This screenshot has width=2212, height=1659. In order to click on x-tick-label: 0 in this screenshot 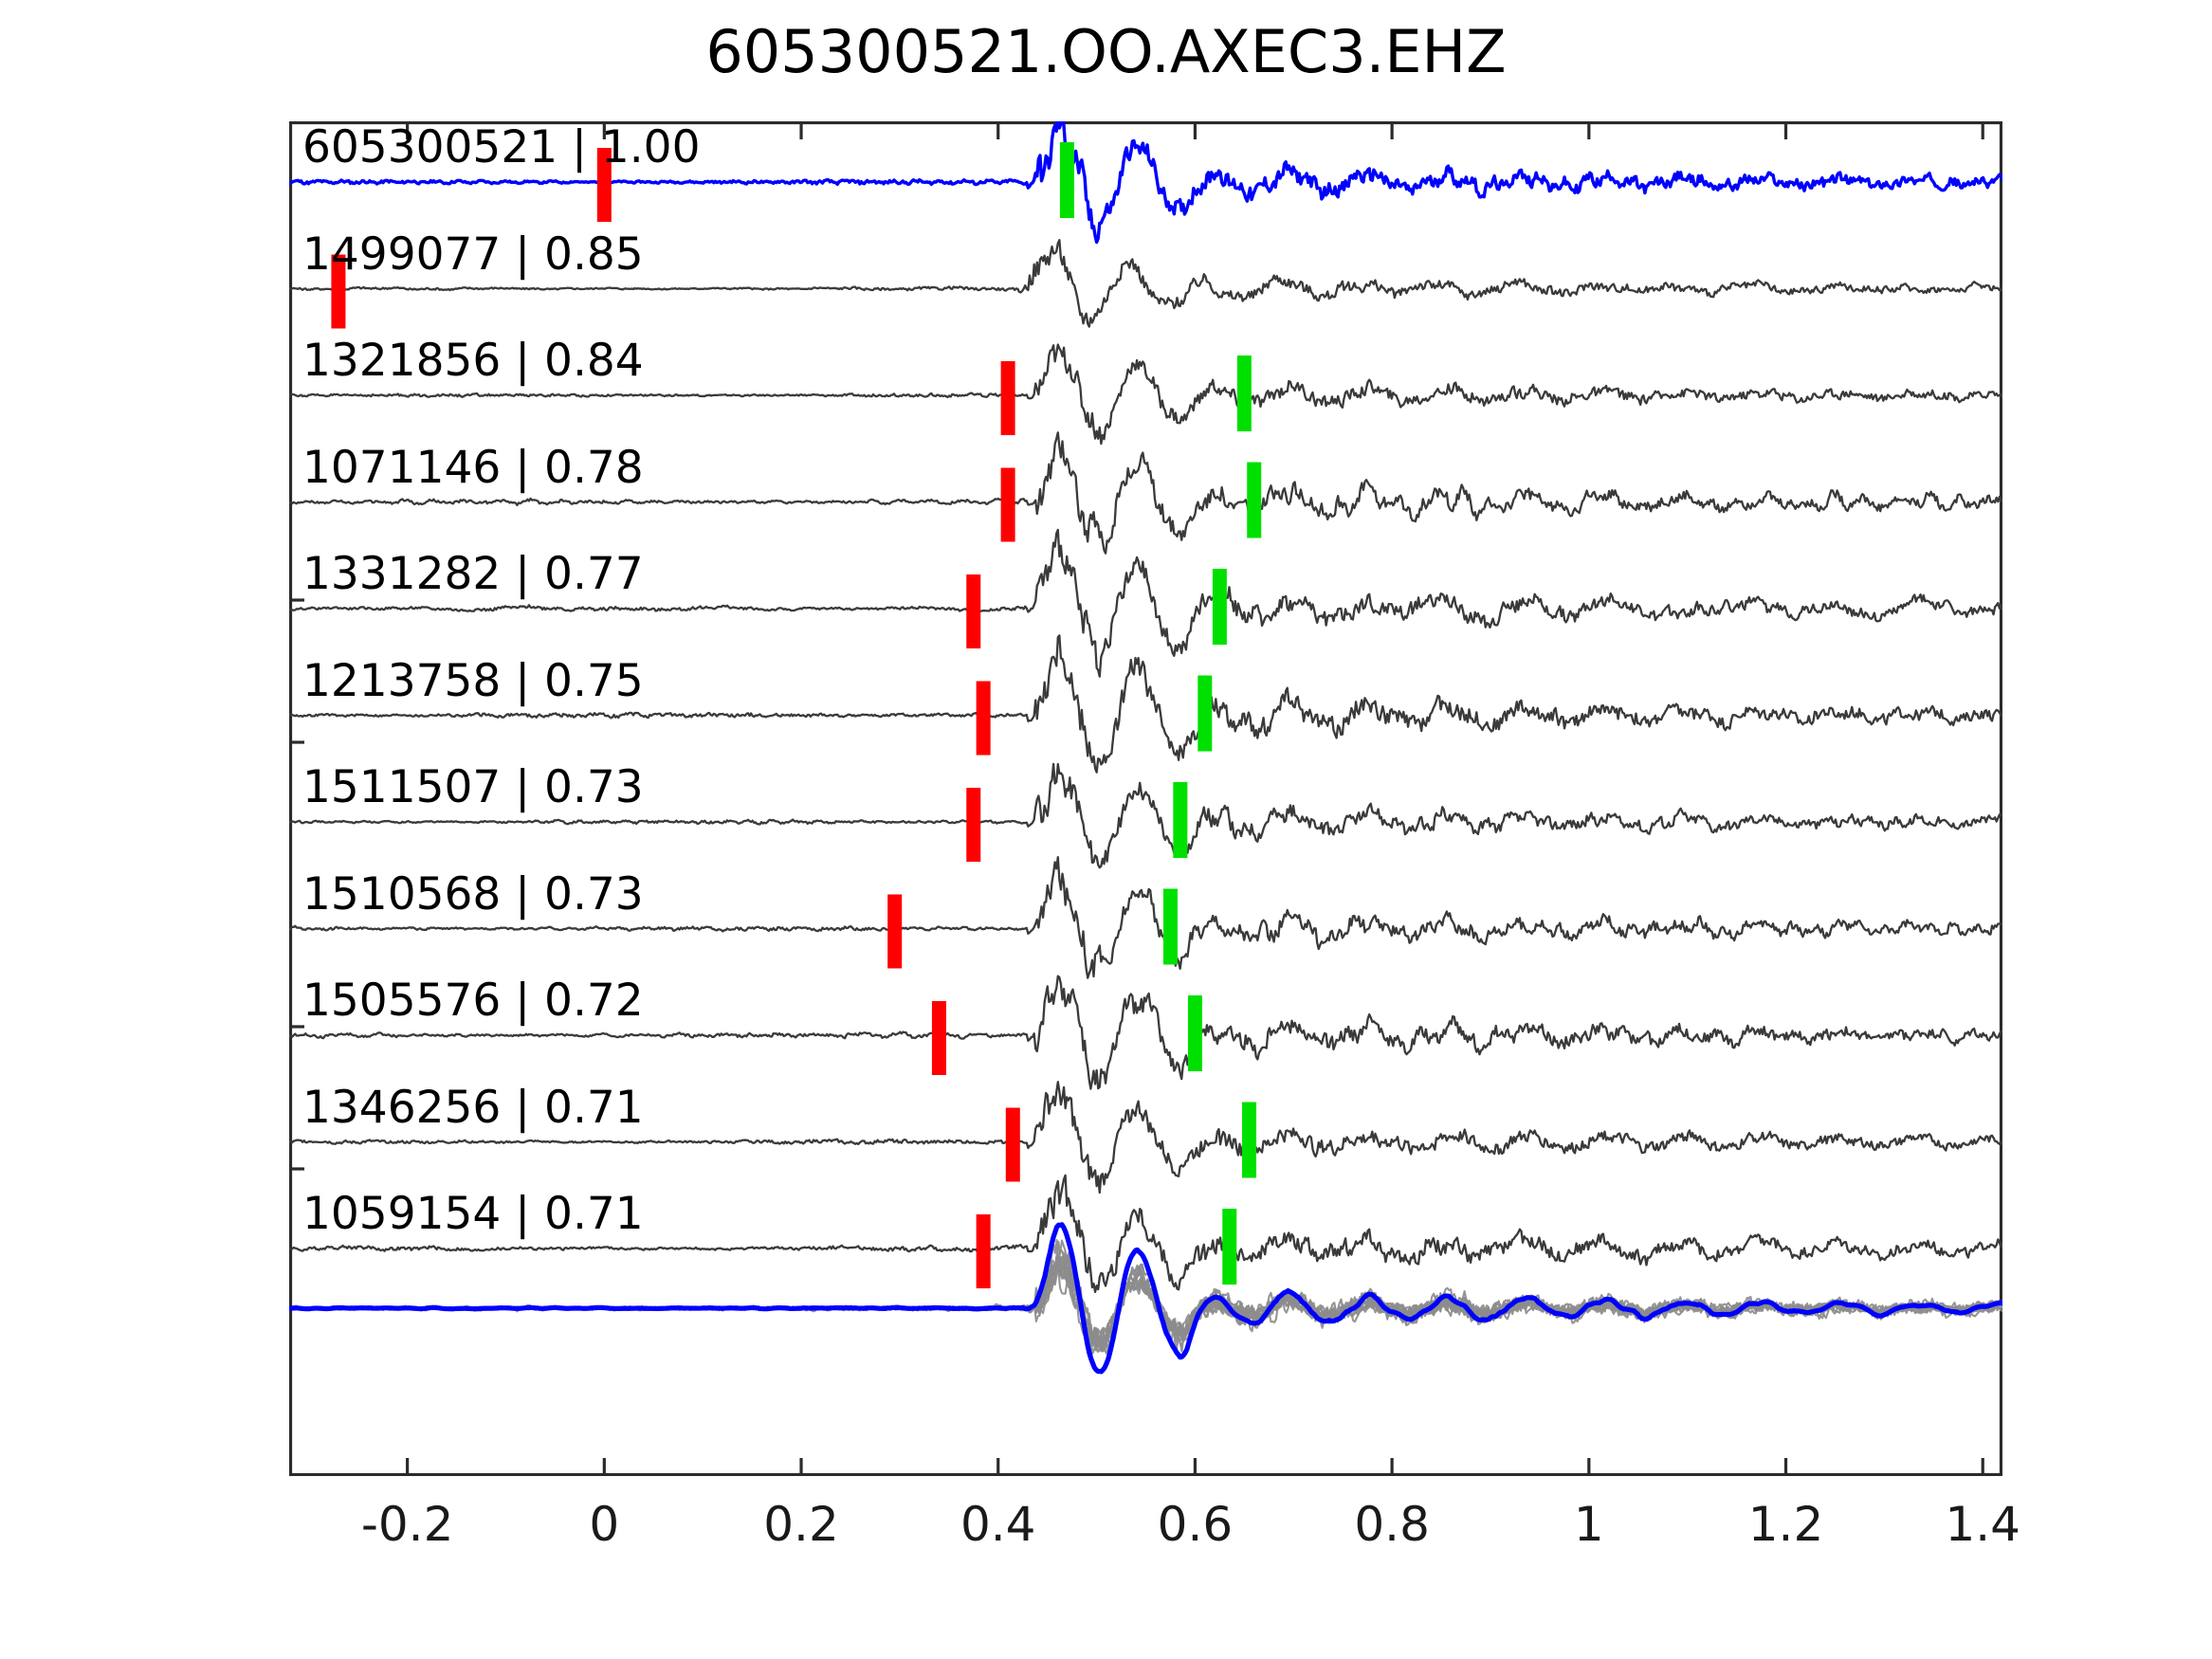, I will do `click(604, 1524)`.